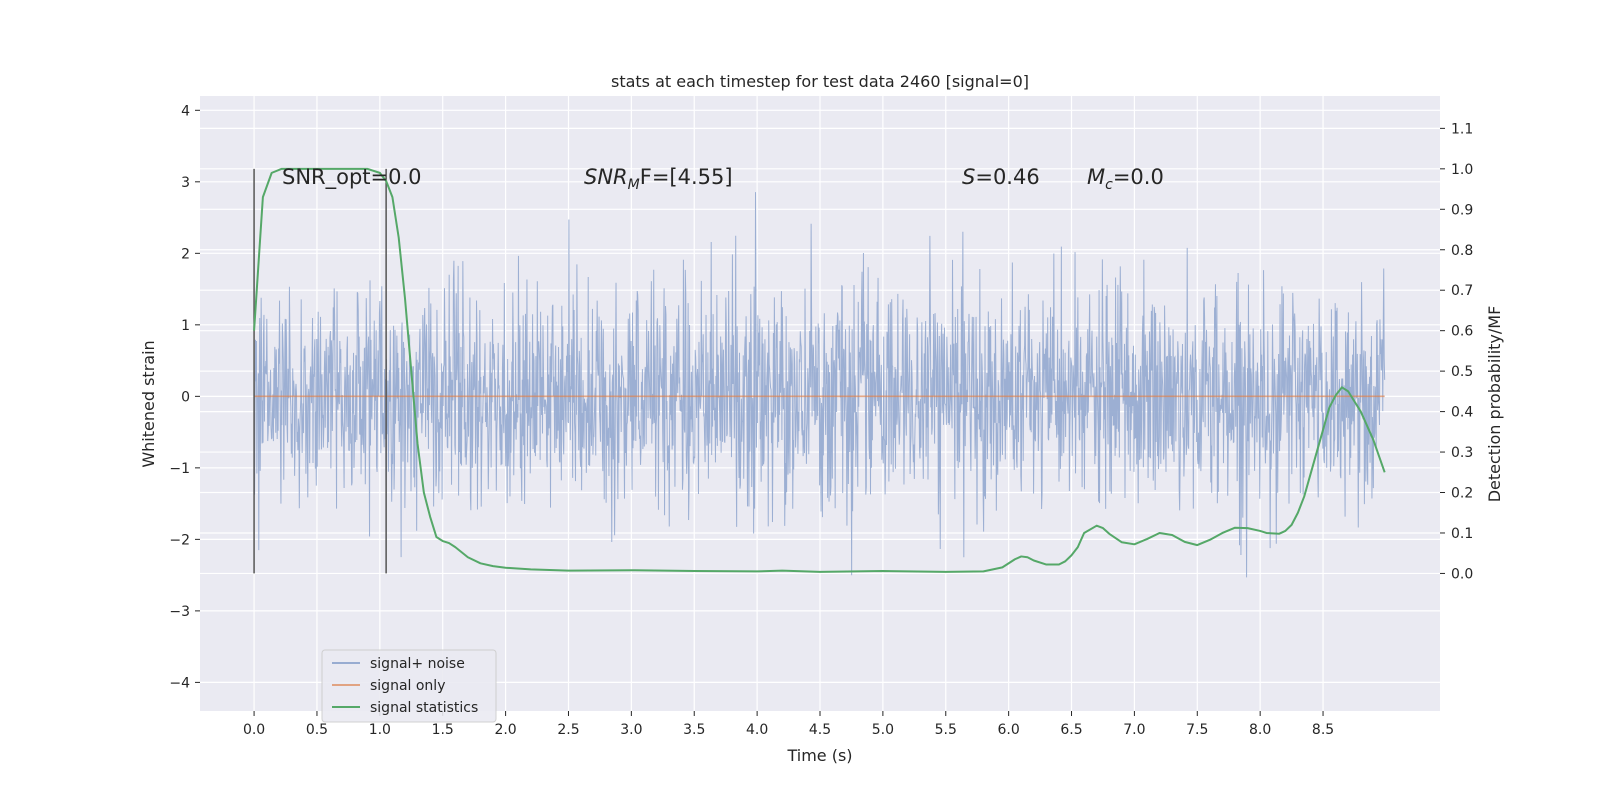  What do you see at coordinates (179, 612) in the screenshot?
I see `y-tick-label: −3` at bounding box center [179, 612].